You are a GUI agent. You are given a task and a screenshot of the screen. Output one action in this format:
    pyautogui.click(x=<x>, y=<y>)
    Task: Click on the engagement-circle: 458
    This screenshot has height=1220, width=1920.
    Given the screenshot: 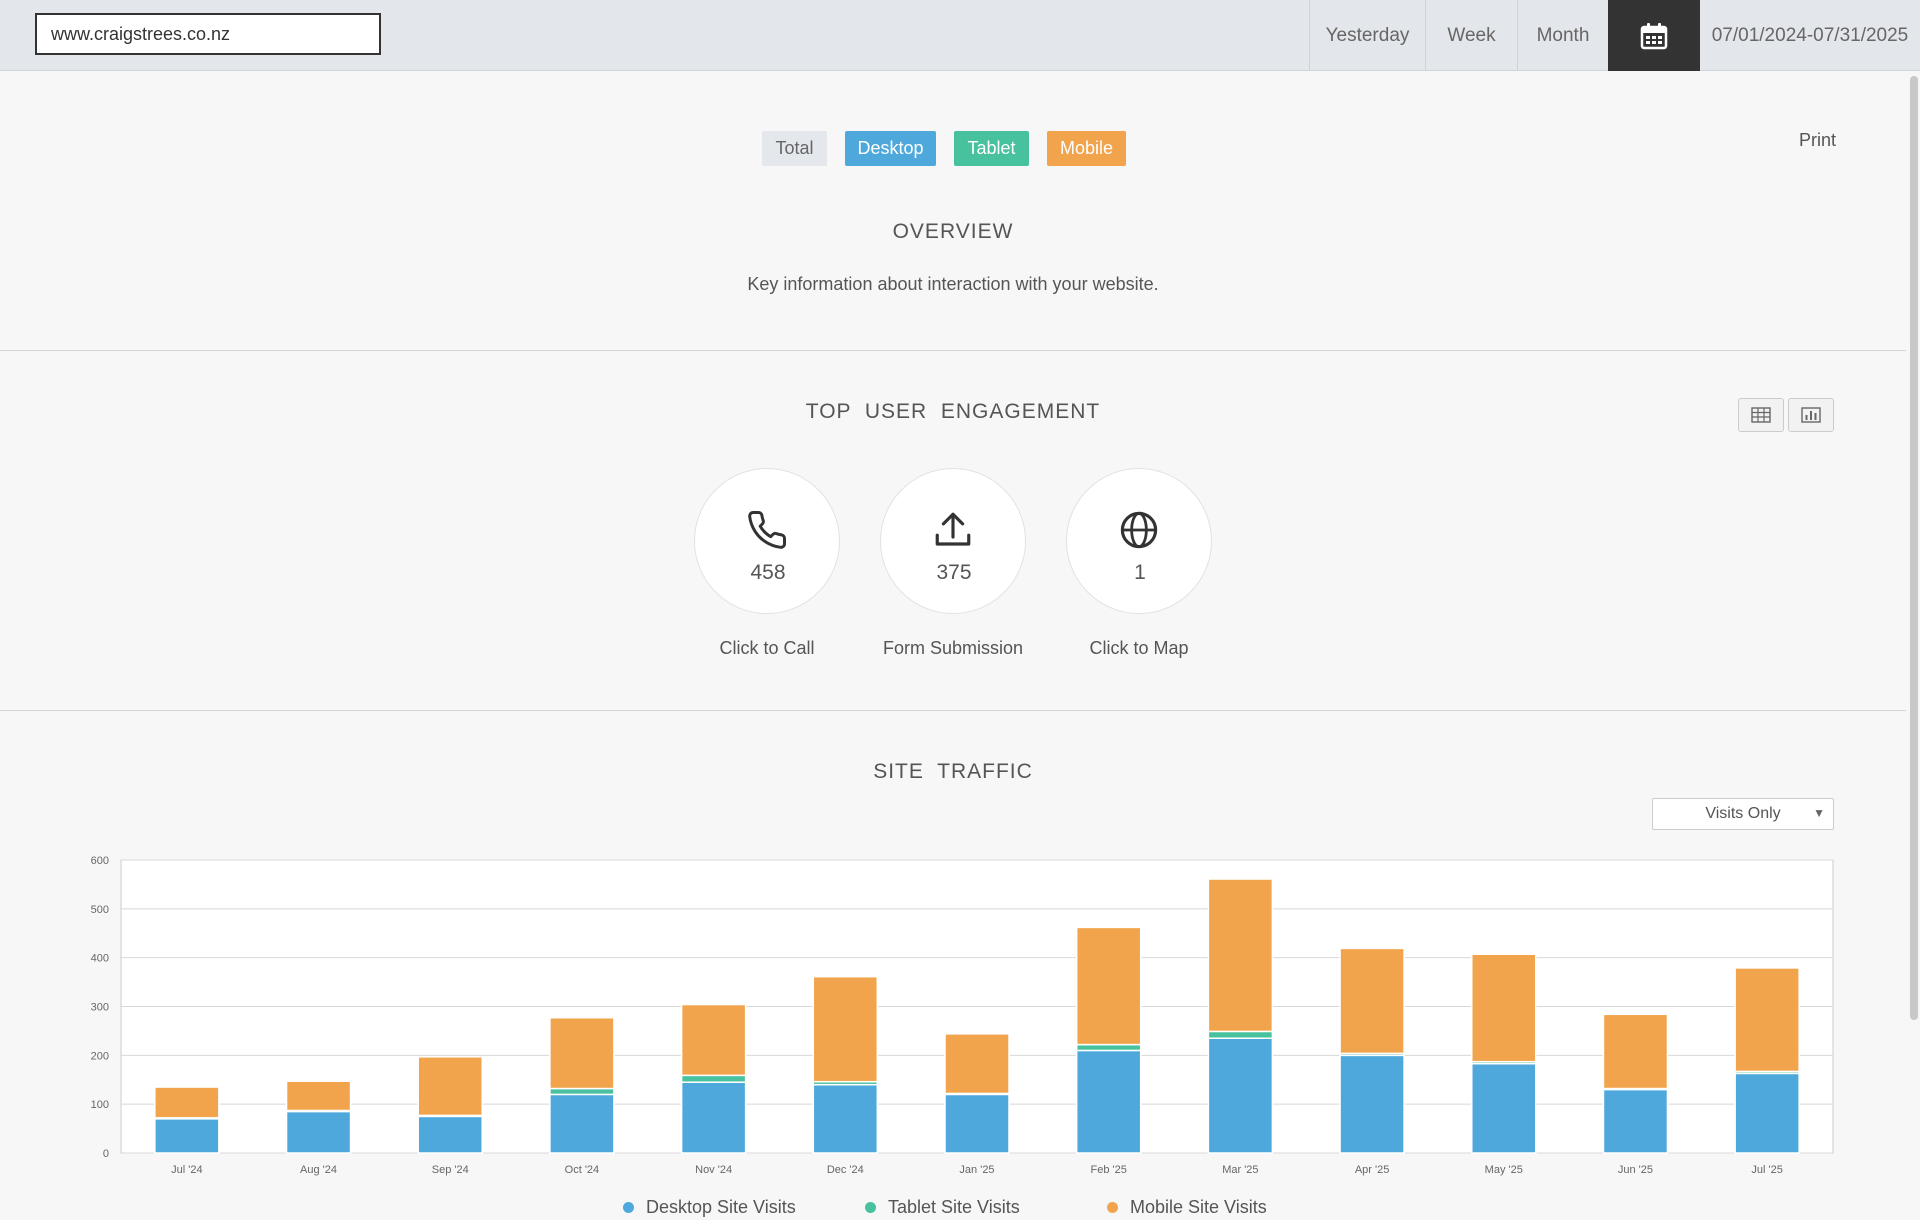 What is the action you would take?
    pyautogui.click(x=767, y=541)
    